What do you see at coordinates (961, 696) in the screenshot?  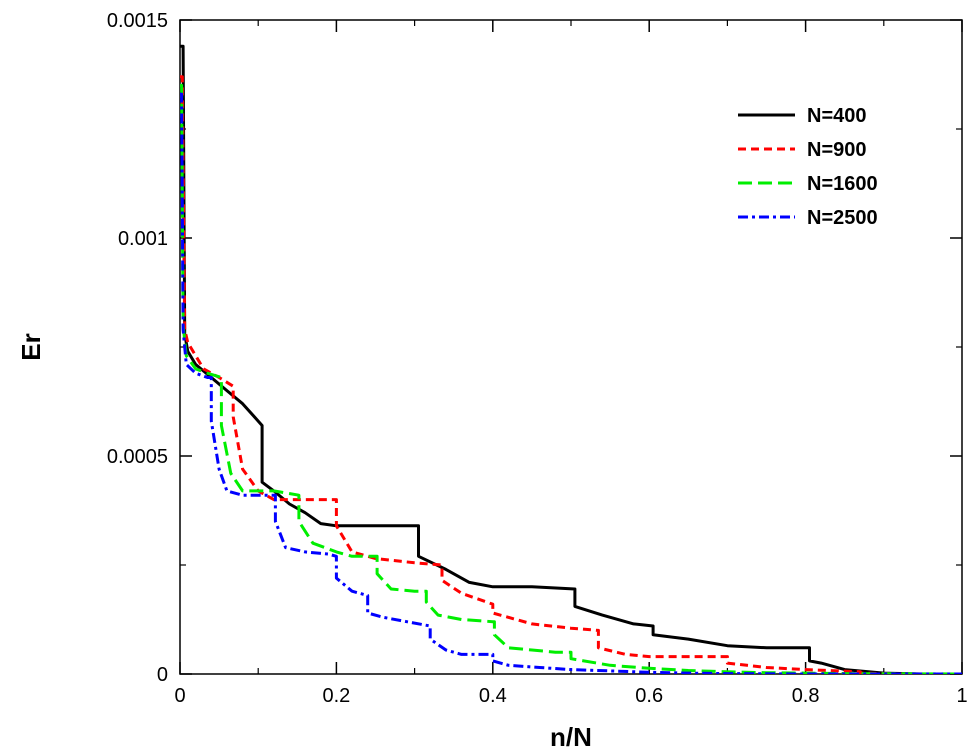 I see `x-tick-label: 1` at bounding box center [961, 696].